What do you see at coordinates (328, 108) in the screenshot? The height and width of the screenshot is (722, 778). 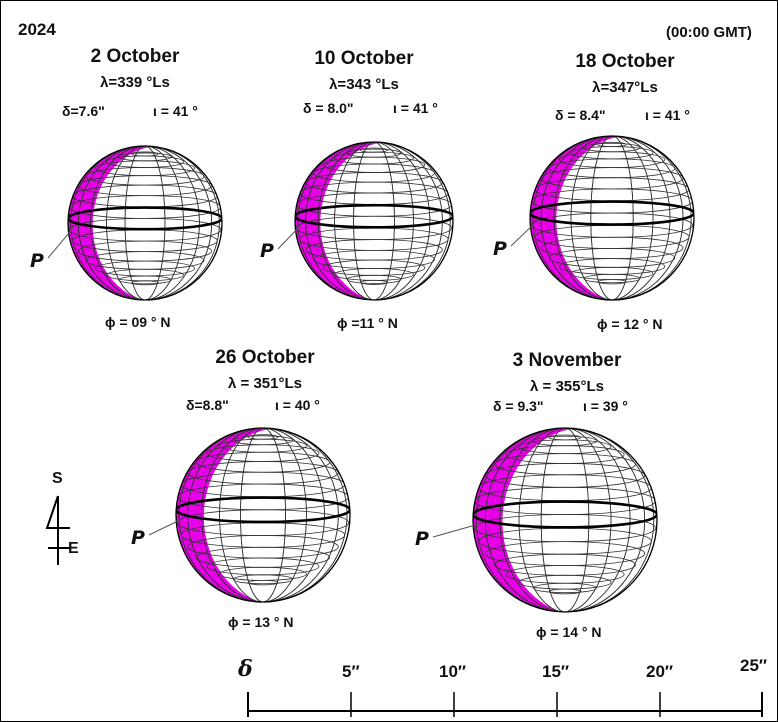 I see `panel-2-diameter: δ = 8.0"` at bounding box center [328, 108].